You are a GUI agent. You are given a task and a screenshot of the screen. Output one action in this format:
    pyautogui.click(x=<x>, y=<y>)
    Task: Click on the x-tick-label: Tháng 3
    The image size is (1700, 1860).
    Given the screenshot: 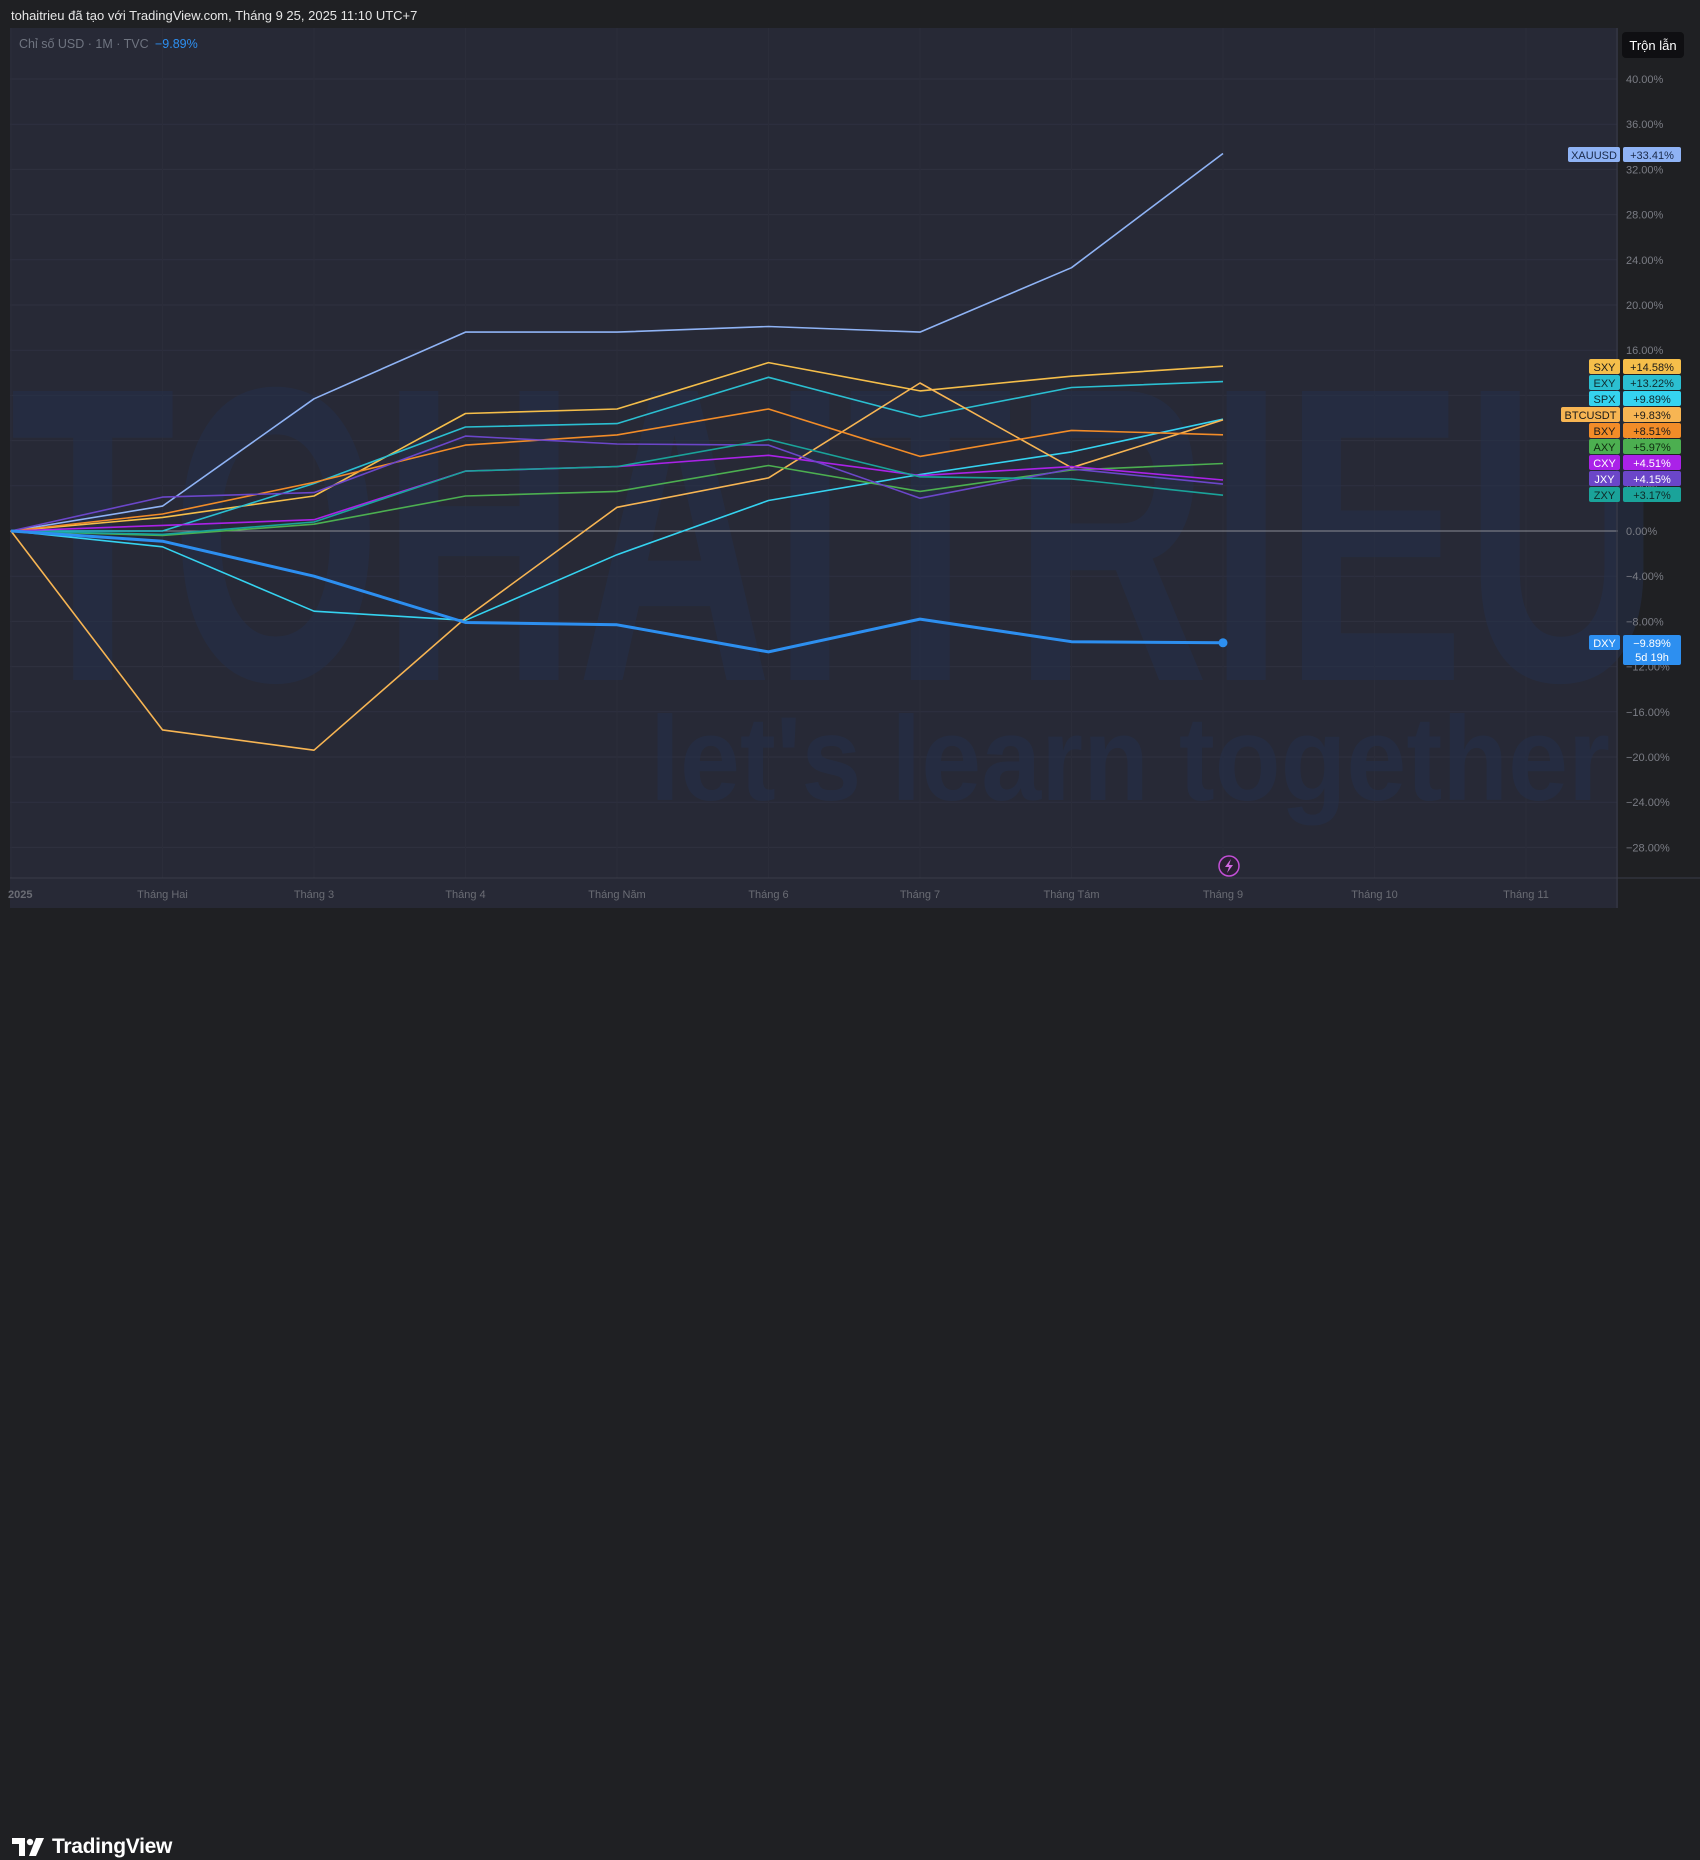 What is the action you would take?
    pyautogui.click(x=314, y=895)
    